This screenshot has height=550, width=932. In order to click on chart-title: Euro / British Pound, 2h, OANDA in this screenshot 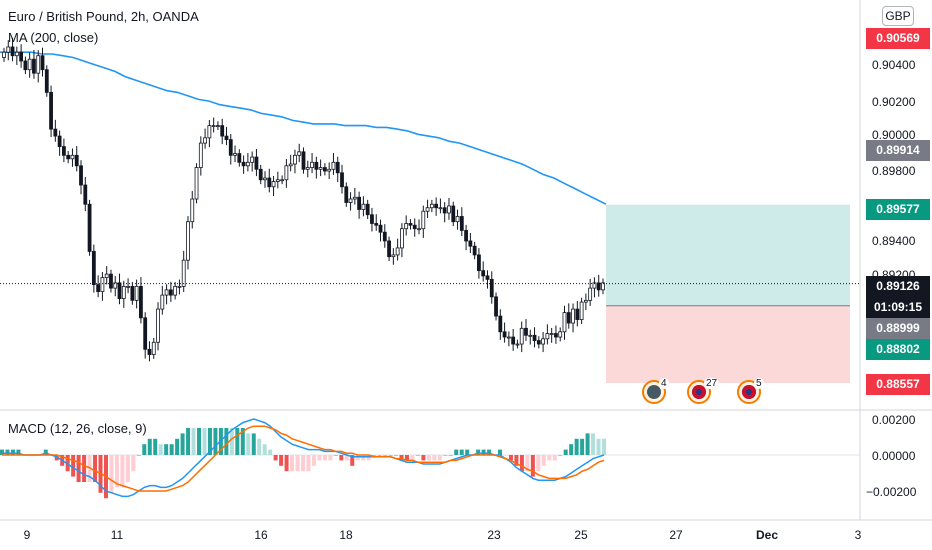, I will do `click(103, 16)`.